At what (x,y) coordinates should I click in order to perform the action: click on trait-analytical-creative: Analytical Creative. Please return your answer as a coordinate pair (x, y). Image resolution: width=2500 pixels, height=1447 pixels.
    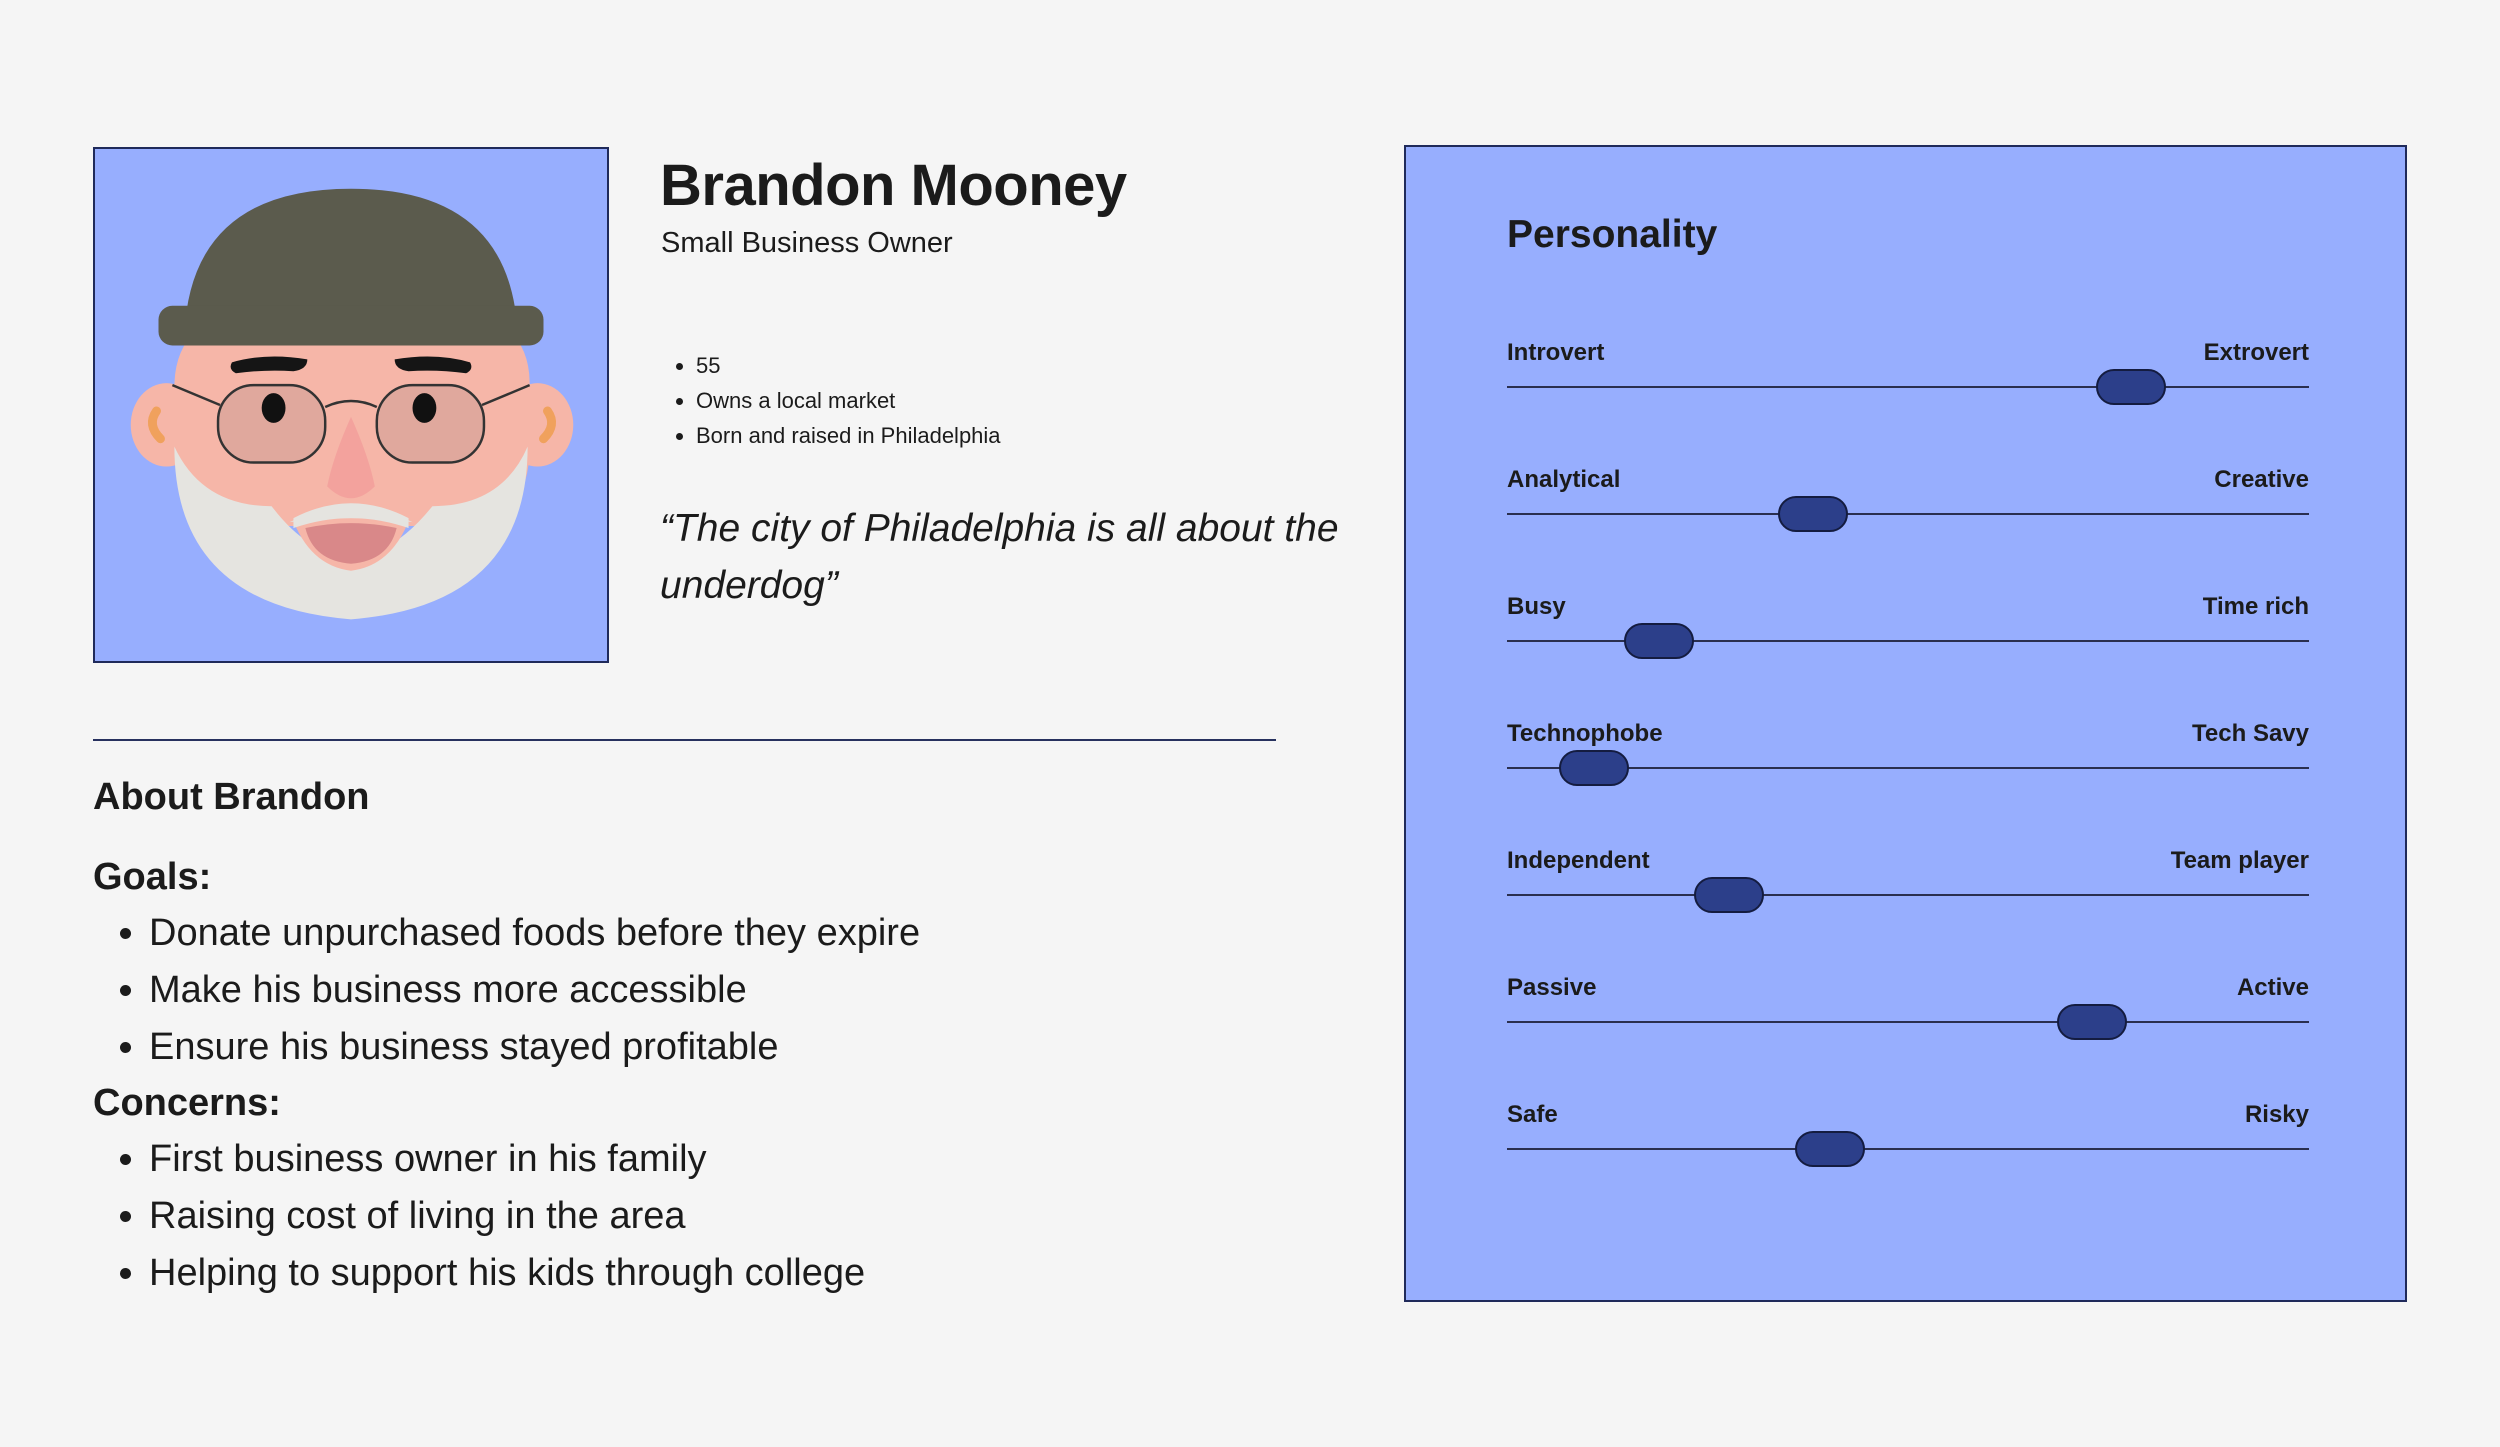
    Looking at the image, I should click on (1908, 506).